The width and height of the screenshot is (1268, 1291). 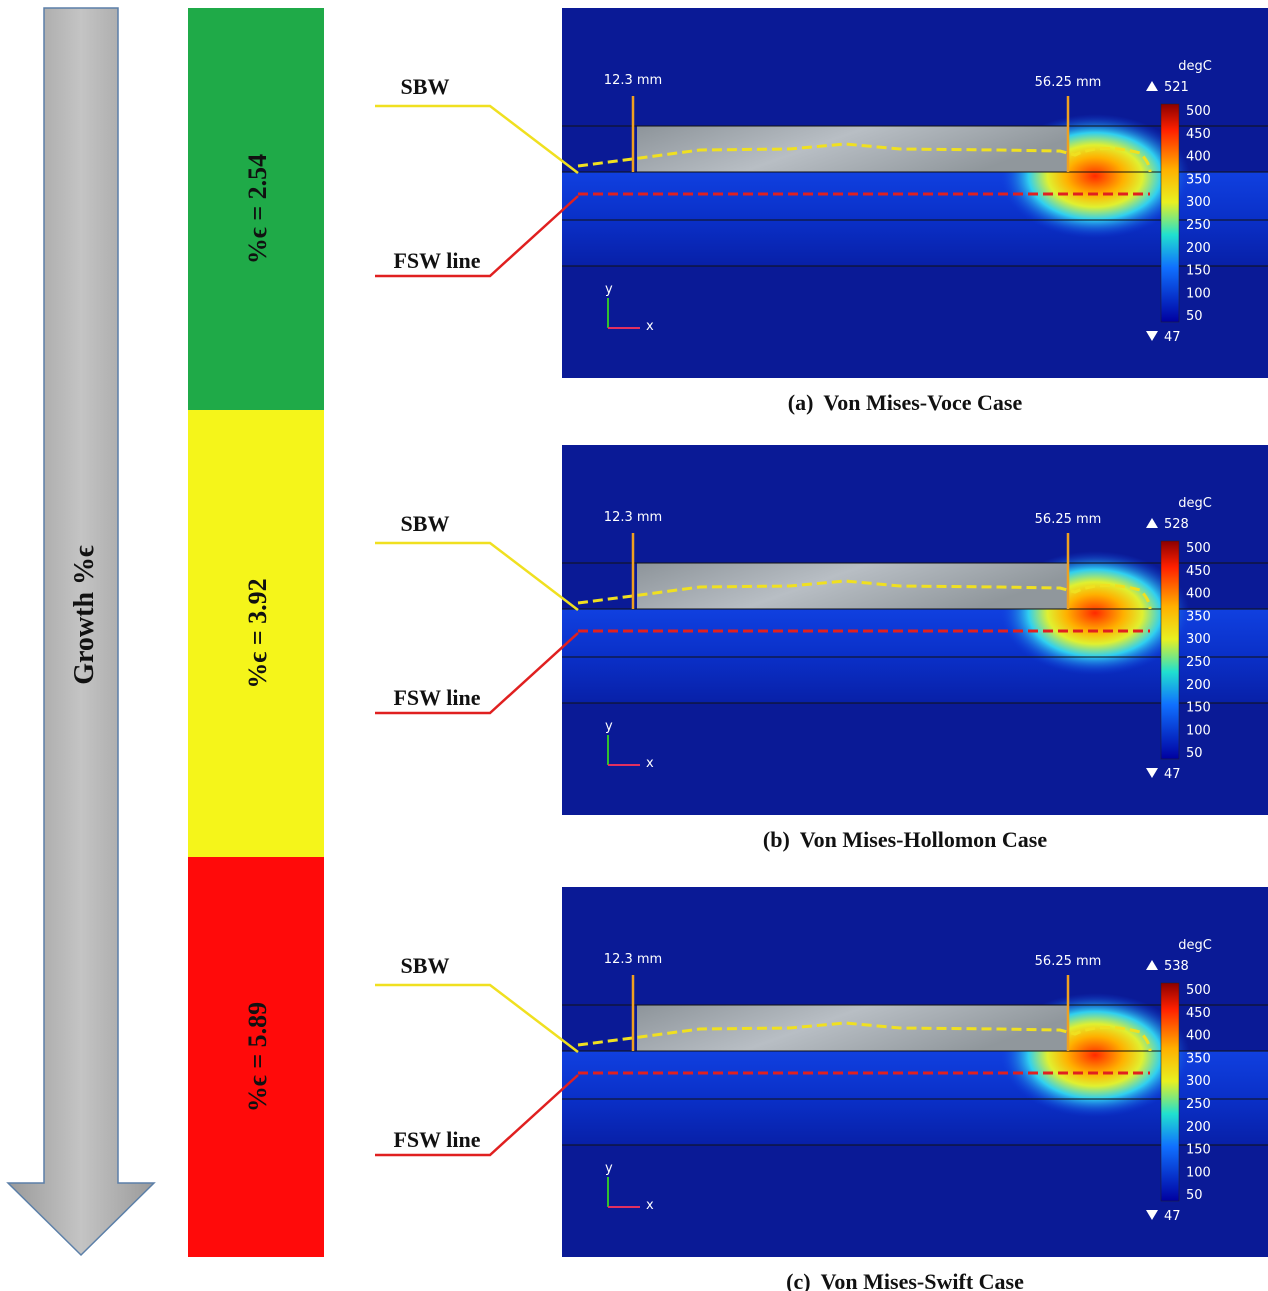 I want to click on strain-label: %ϵ = 3.92, so click(x=257, y=633).